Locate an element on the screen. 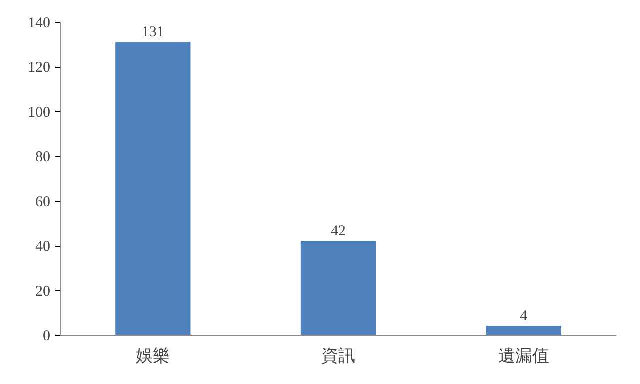  x-tick-label: 遺漏值 is located at coordinates (524, 356).